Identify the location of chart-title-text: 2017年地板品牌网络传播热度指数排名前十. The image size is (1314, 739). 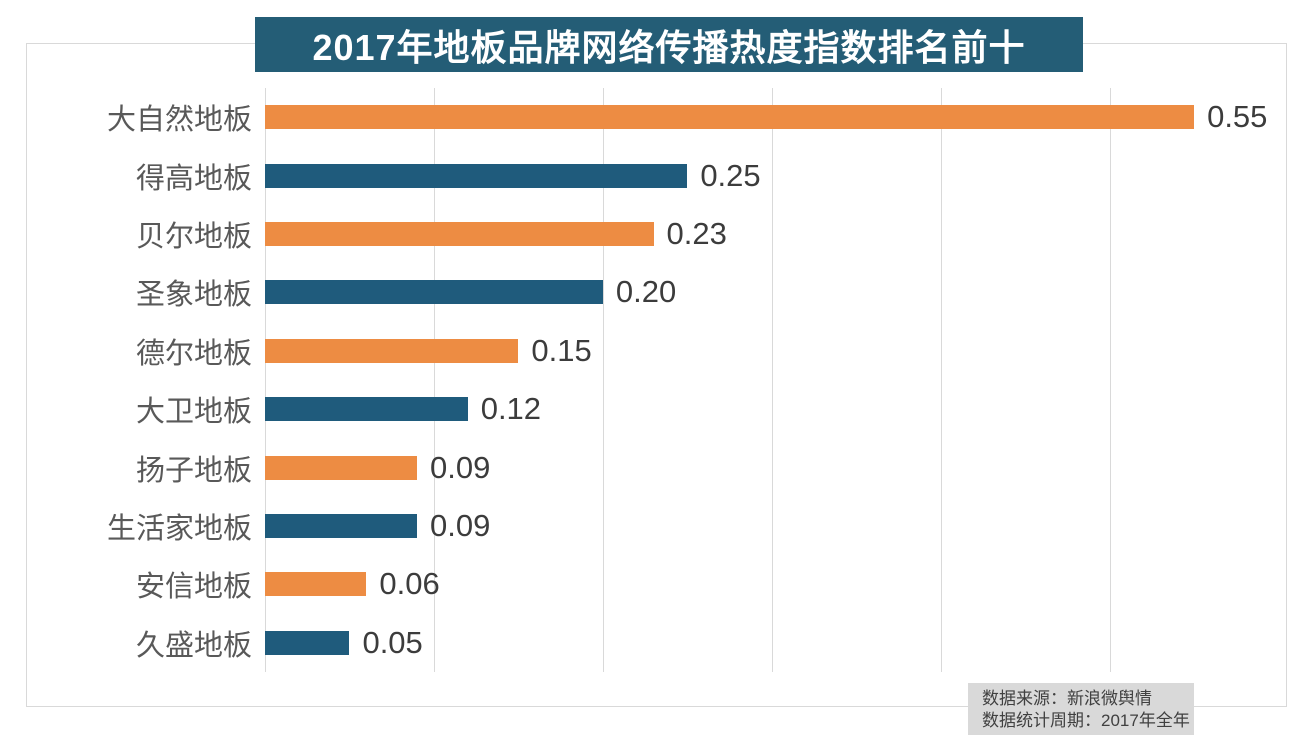
(669, 47).